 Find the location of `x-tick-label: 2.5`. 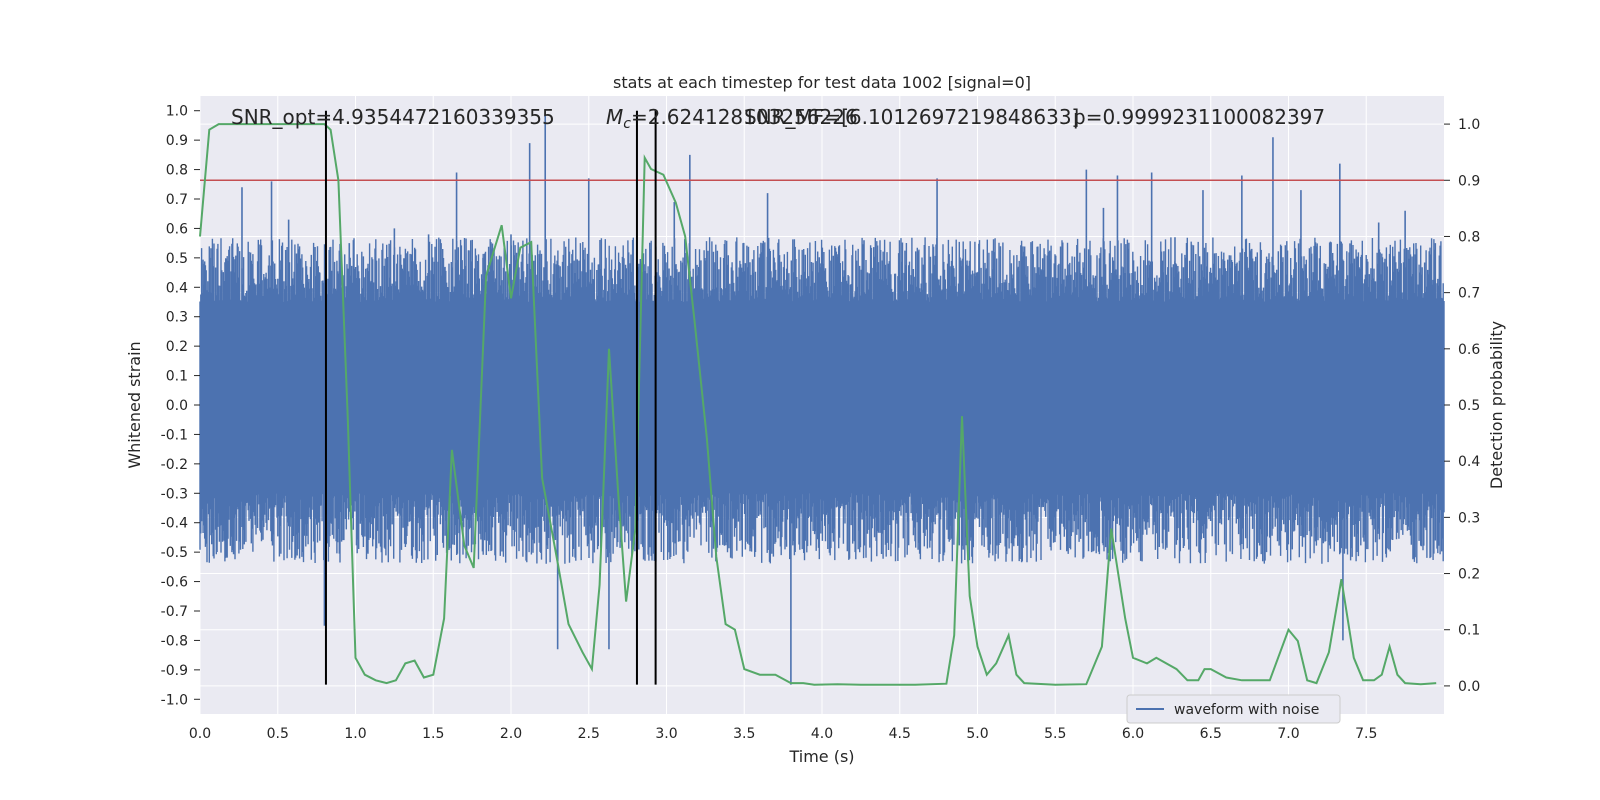

x-tick-label: 2.5 is located at coordinates (589, 734).